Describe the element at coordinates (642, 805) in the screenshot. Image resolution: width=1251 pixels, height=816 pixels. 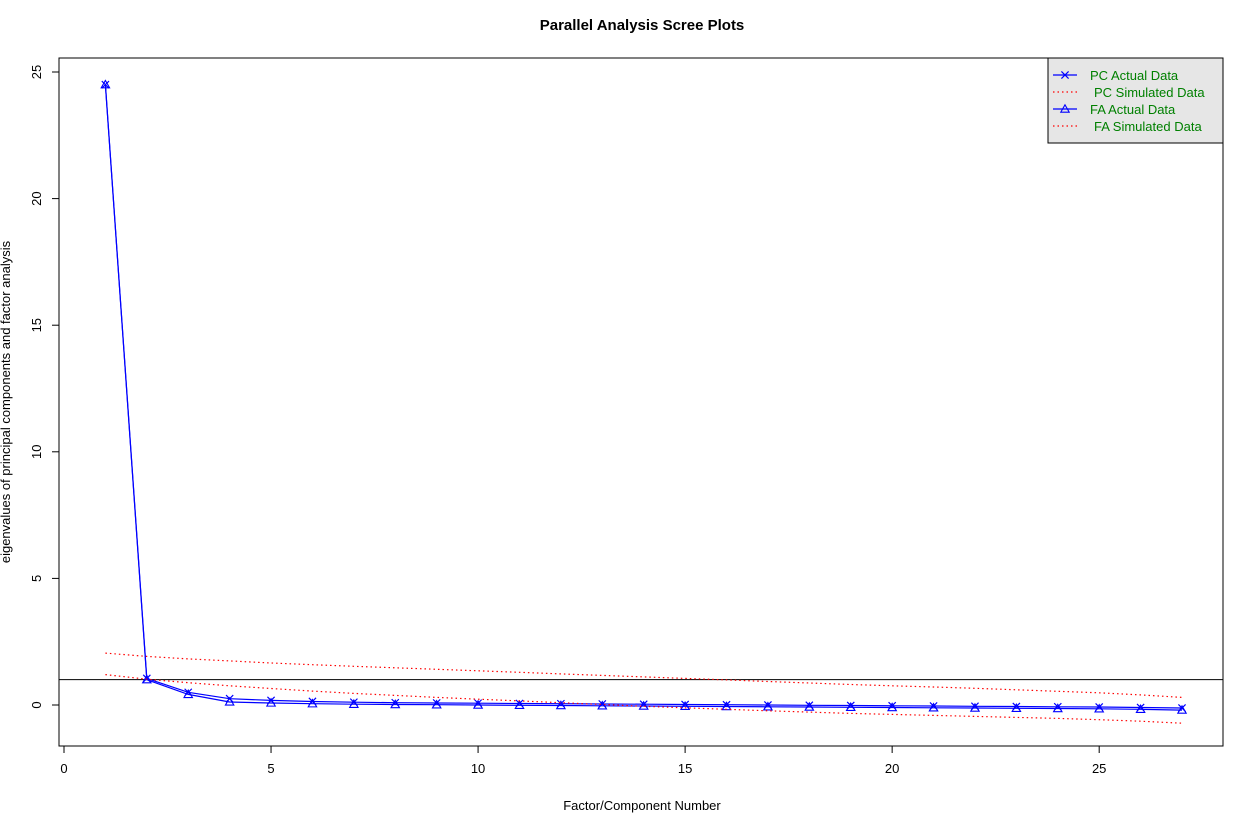
I see `x-axis-label: Factor/Component Number` at that location.